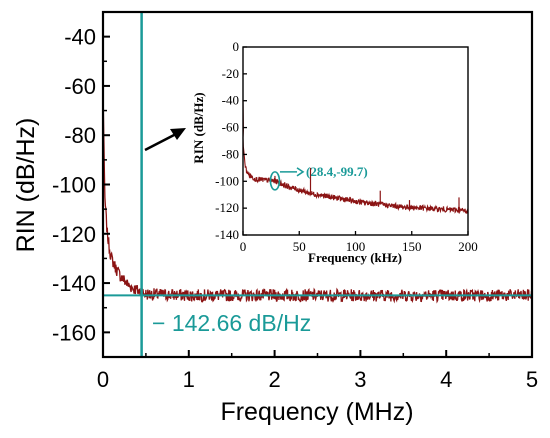 The width and height of the screenshot is (550, 438). What do you see at coordinates (198, 127) in the screenshot?
I see `inset-y-axis-label: RIN (dB/Hz)` at bounding box center [198, 127].